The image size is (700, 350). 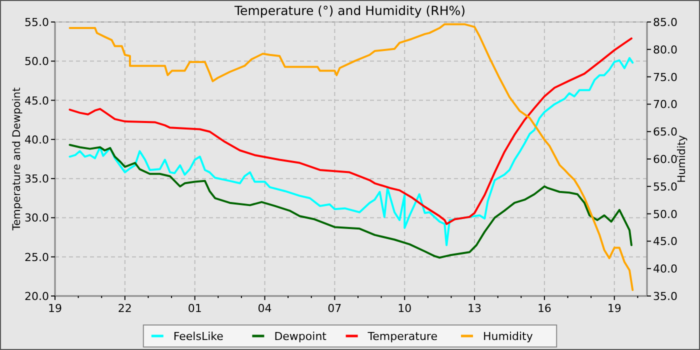 What do you see at coordinates (301, 336) in the screenshot?
I see `legend-label: Dewpoint` at bounding box center [301, 336].